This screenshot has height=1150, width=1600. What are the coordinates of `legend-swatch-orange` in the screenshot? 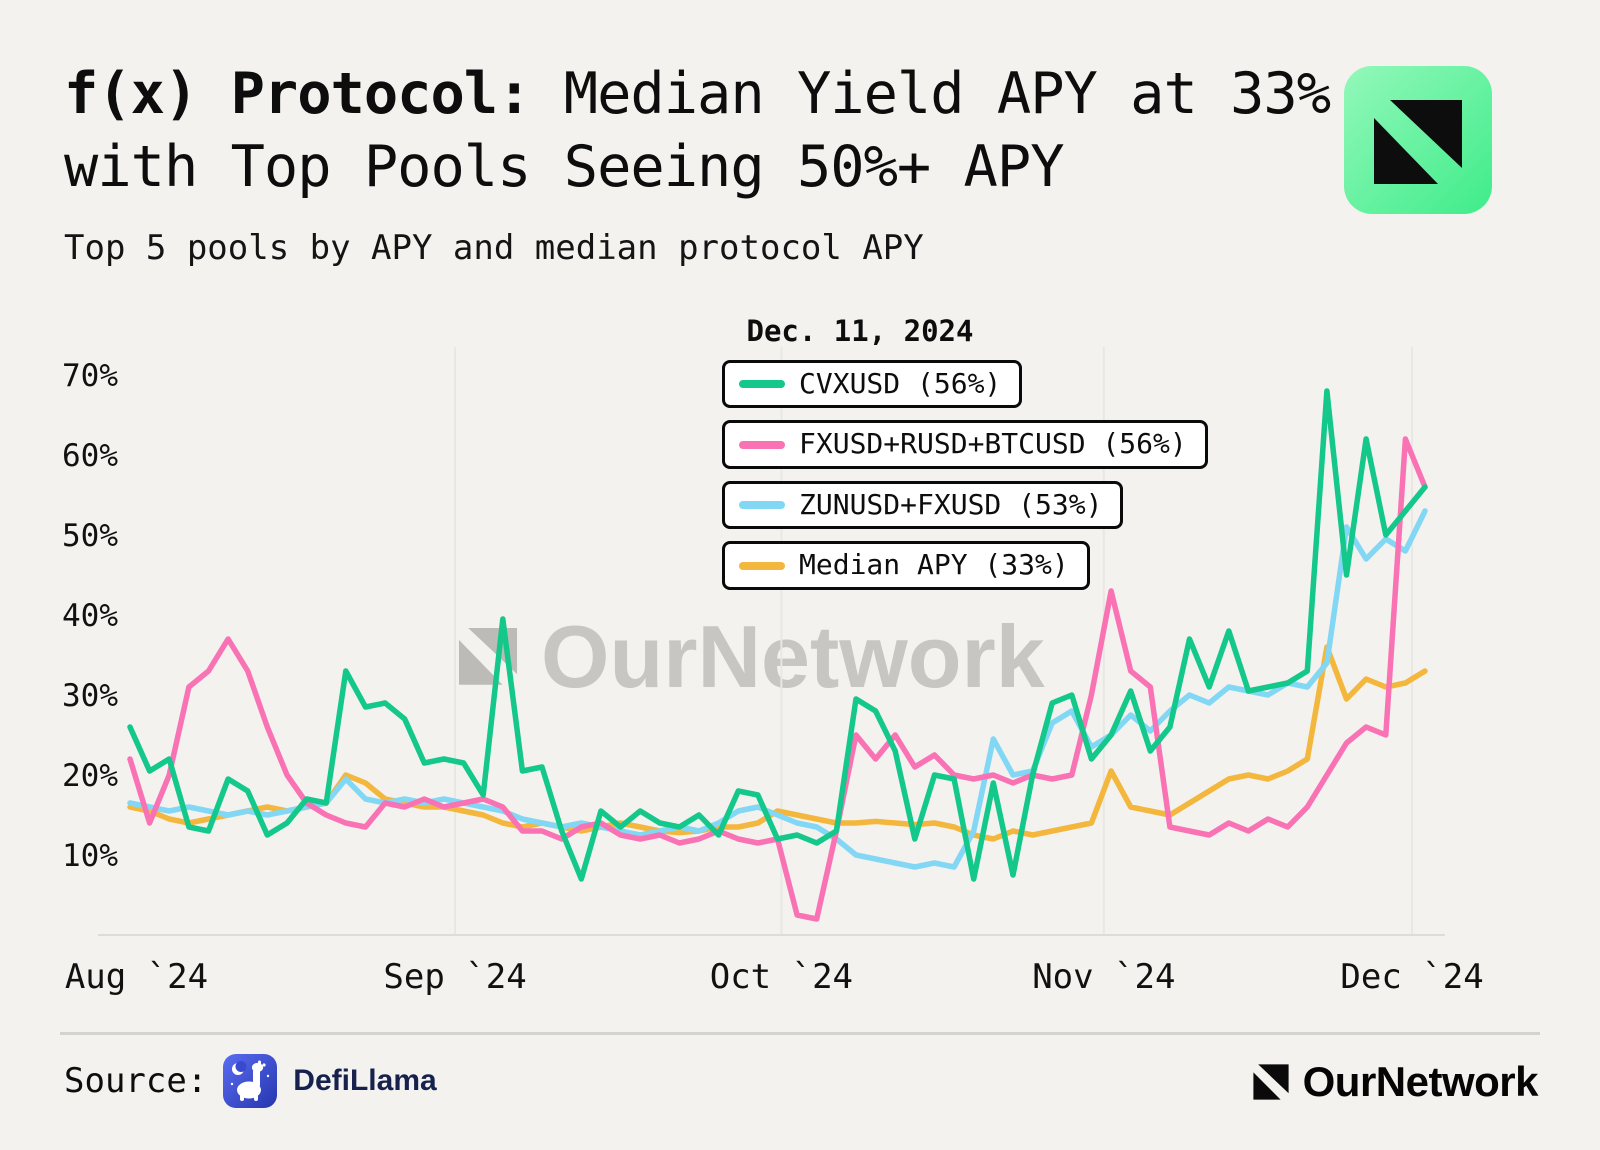 It's located at (762, 565).